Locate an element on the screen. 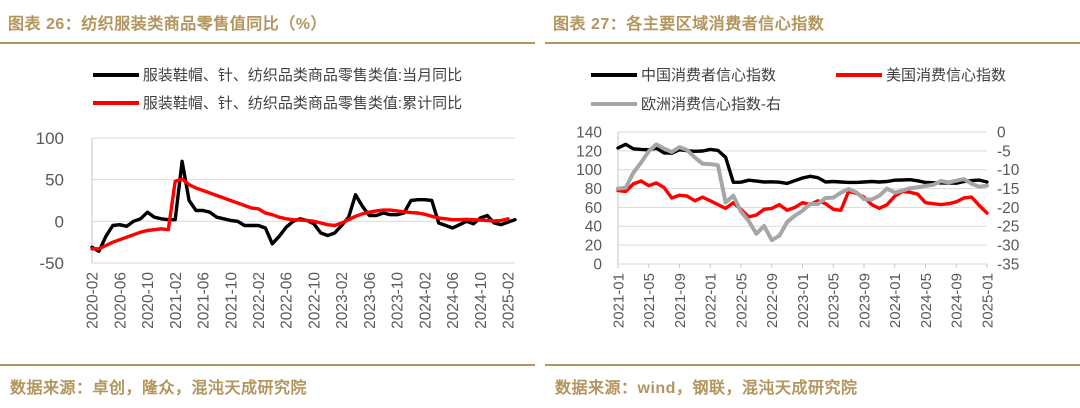 The width and height of the screenshot is (1080, 408). x-tick-label: 2023-01 is located at coordinates (803, 300).